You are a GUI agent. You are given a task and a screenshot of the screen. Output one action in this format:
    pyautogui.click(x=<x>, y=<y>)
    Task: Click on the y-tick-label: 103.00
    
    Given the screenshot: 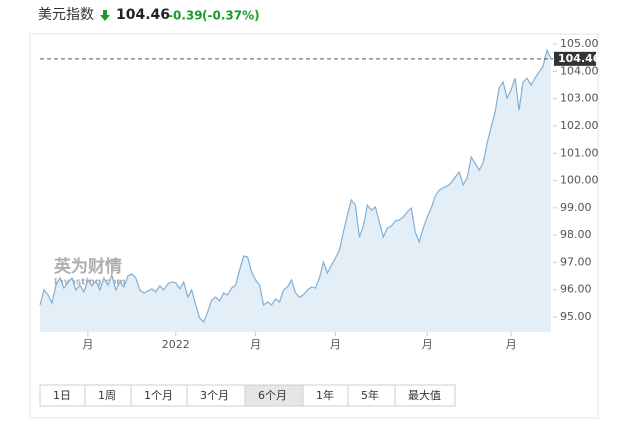 What is the action you would take?
    pyautogui.click(x=579, y=98)
    